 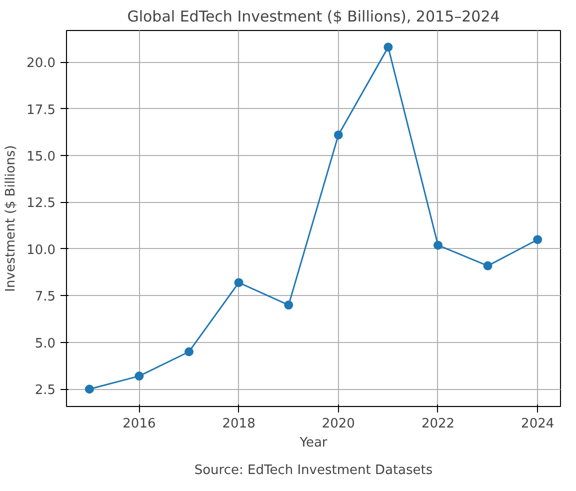 I want to click on y-tick-label: 20.0, so click(x=41, y=64).